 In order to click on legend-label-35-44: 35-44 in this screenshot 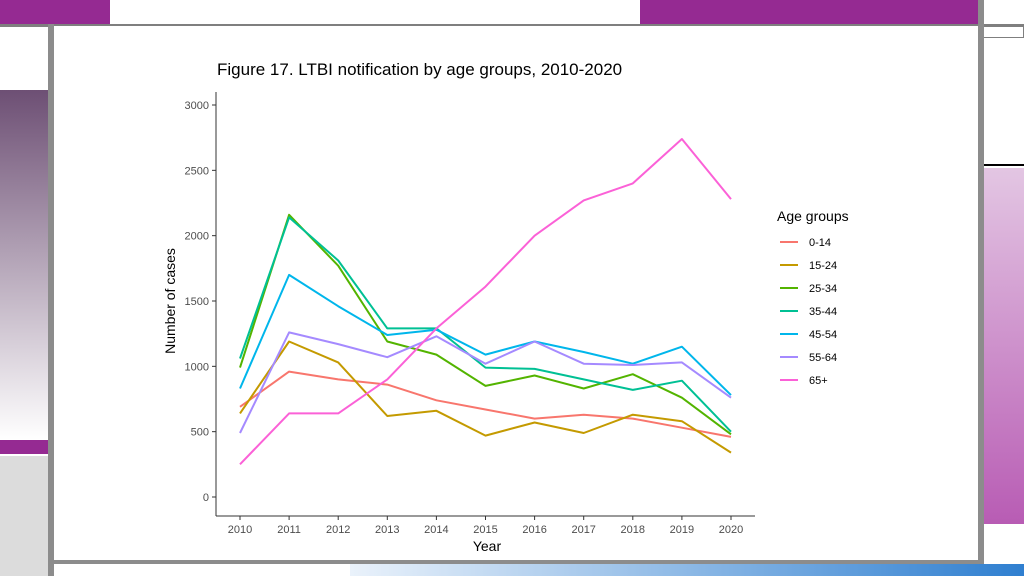, I will do `click(823, 312)`.